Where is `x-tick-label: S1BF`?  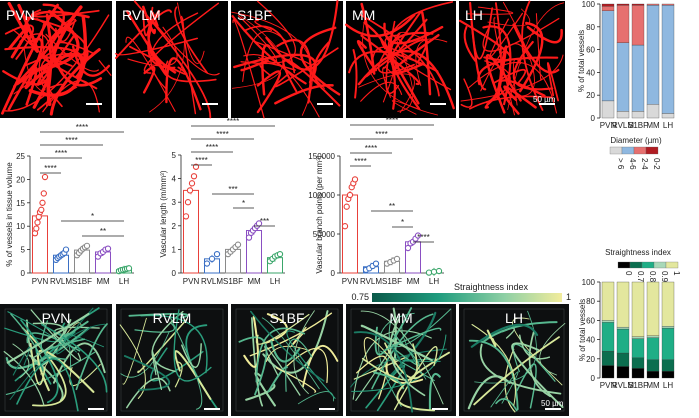 x-tick-label: S1BF is located at coordinates (392, 281).